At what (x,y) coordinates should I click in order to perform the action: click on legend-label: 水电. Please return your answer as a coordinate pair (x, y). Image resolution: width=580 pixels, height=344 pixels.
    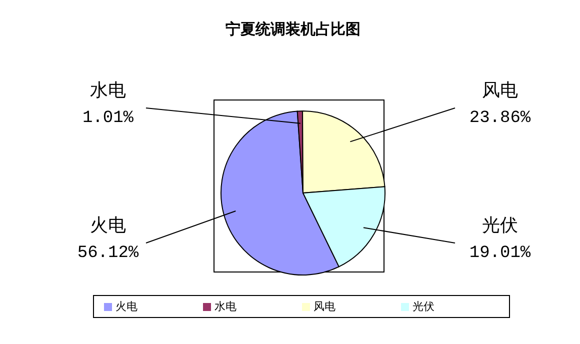
    Looking at the image, I should click on (225, 306).